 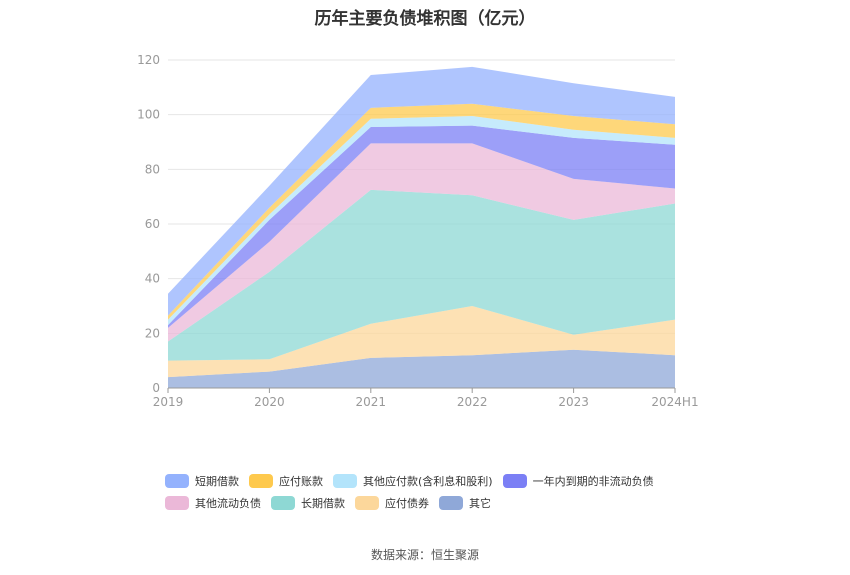 I want to click on y-tick-labels: 0 20 40 60 80 100 120, so click(x=148, y=224).